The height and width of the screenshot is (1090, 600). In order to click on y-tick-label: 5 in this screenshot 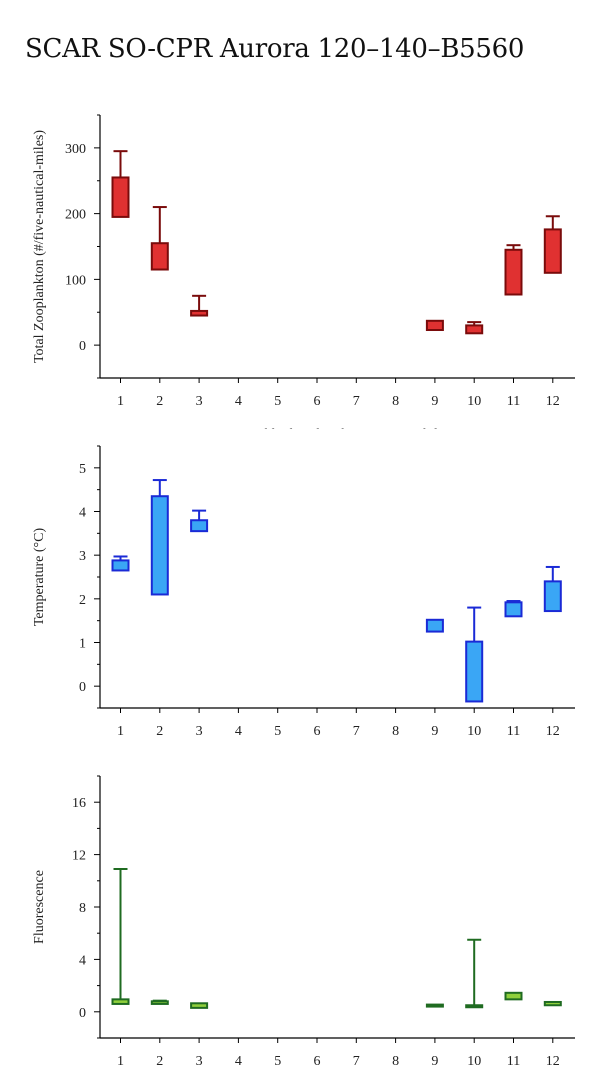, I will do `click(82, 469)`.